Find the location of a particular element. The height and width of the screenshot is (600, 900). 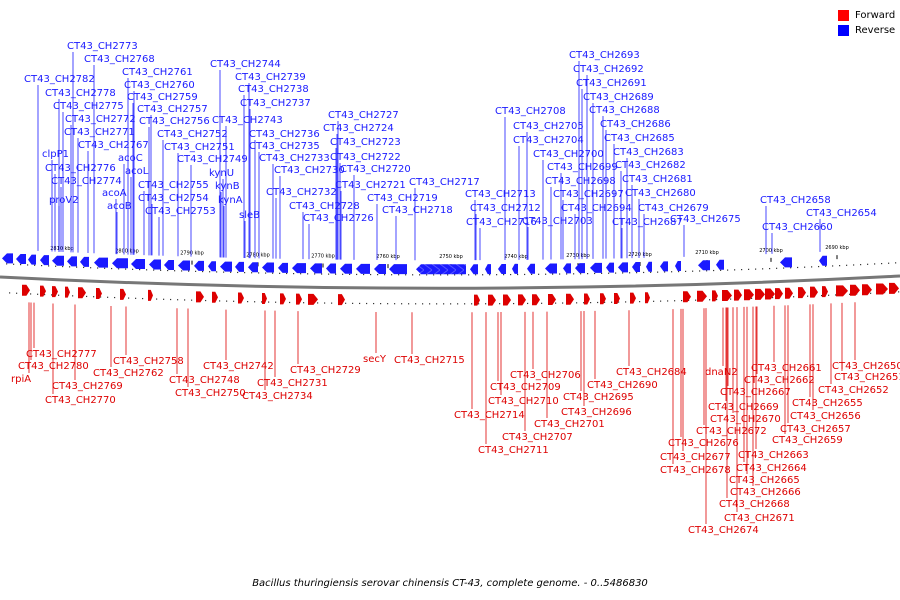

reverse-gene-label: CT43_CH2730 is located at coordinates (309, 170).